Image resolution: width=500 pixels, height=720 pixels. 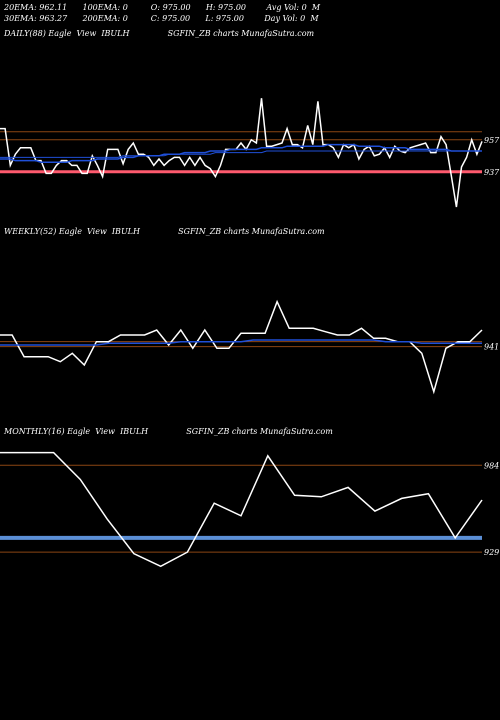 What do you see at coordinates (241, 342) in the screenshot?
I see `weekly-ema-line` at bounding box center [241, 342].